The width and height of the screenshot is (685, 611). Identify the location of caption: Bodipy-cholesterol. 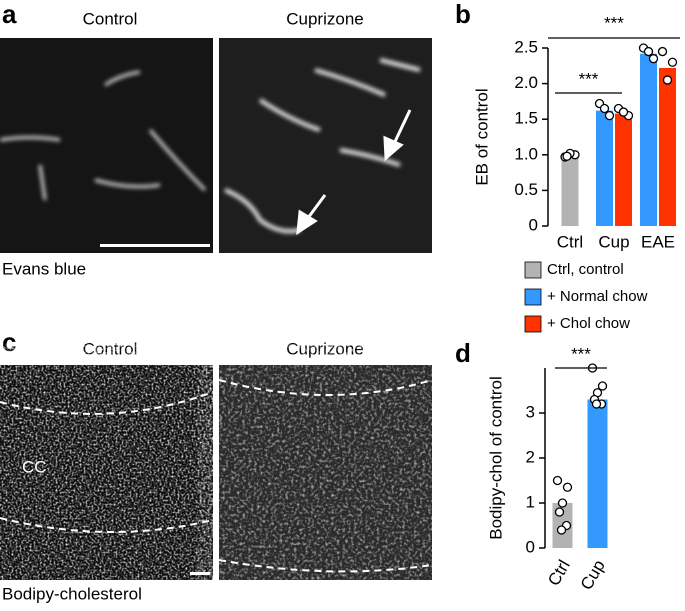
(72, 593).